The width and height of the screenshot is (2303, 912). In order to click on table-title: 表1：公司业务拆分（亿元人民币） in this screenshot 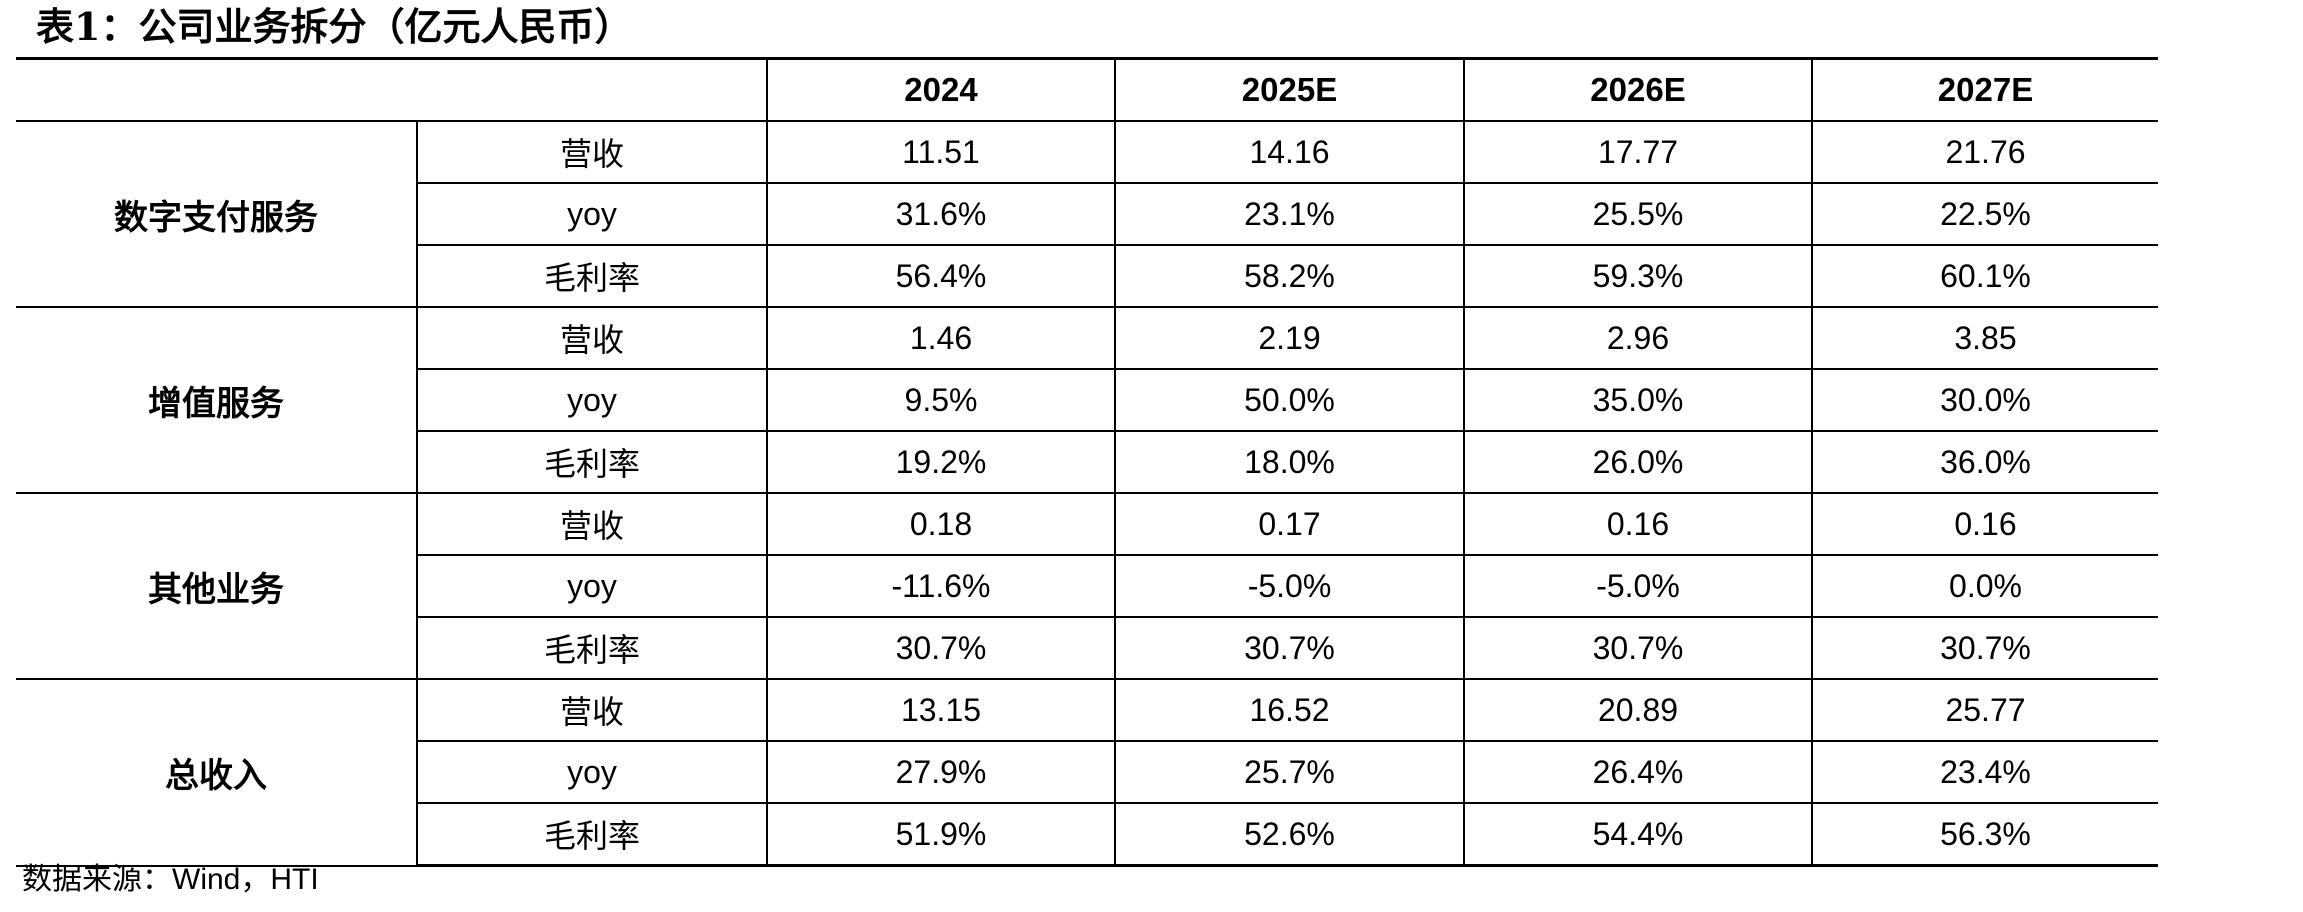, I will do `click(334, 26)`.